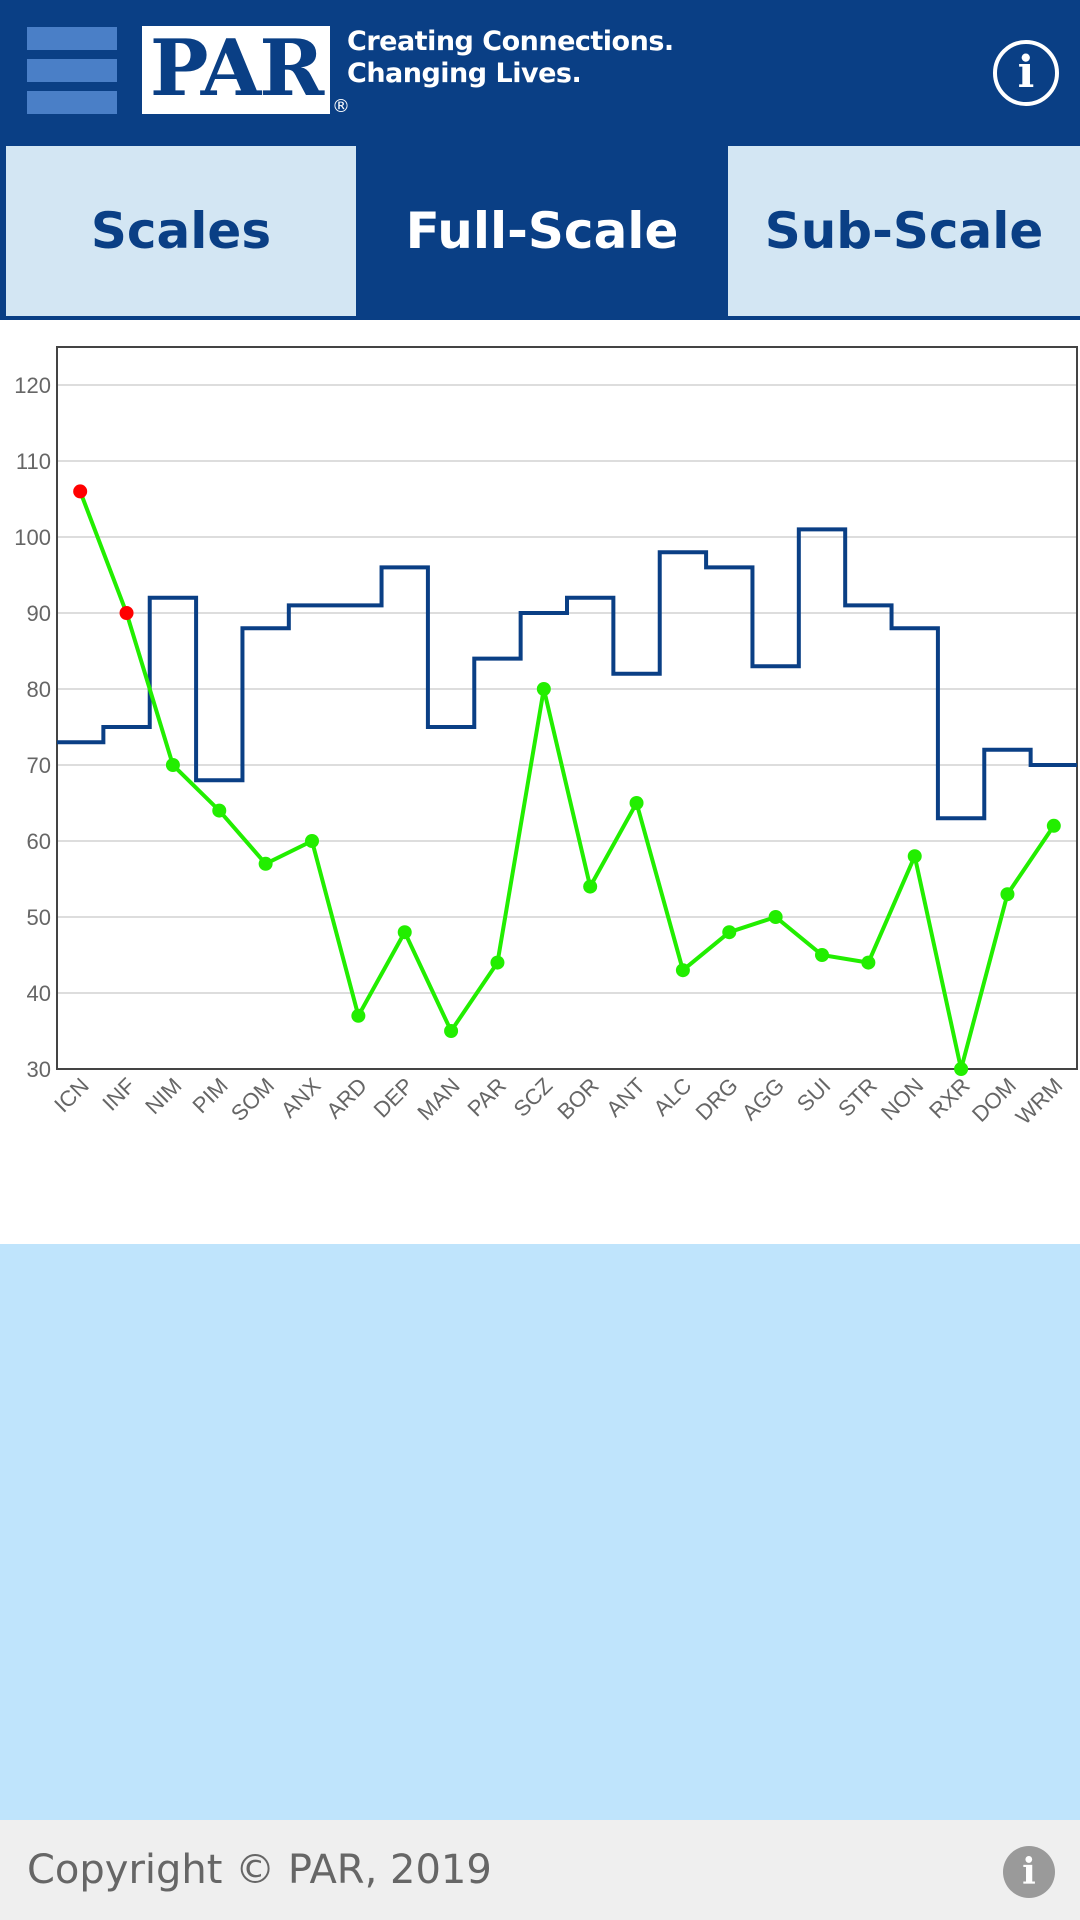 Image resolution: width=1080 pixels, height=1920 pixels. What do you see at coordinates (32, 385) in the screenshot?
I see `y-tick-label: 120` at bounding box center [32, 385].